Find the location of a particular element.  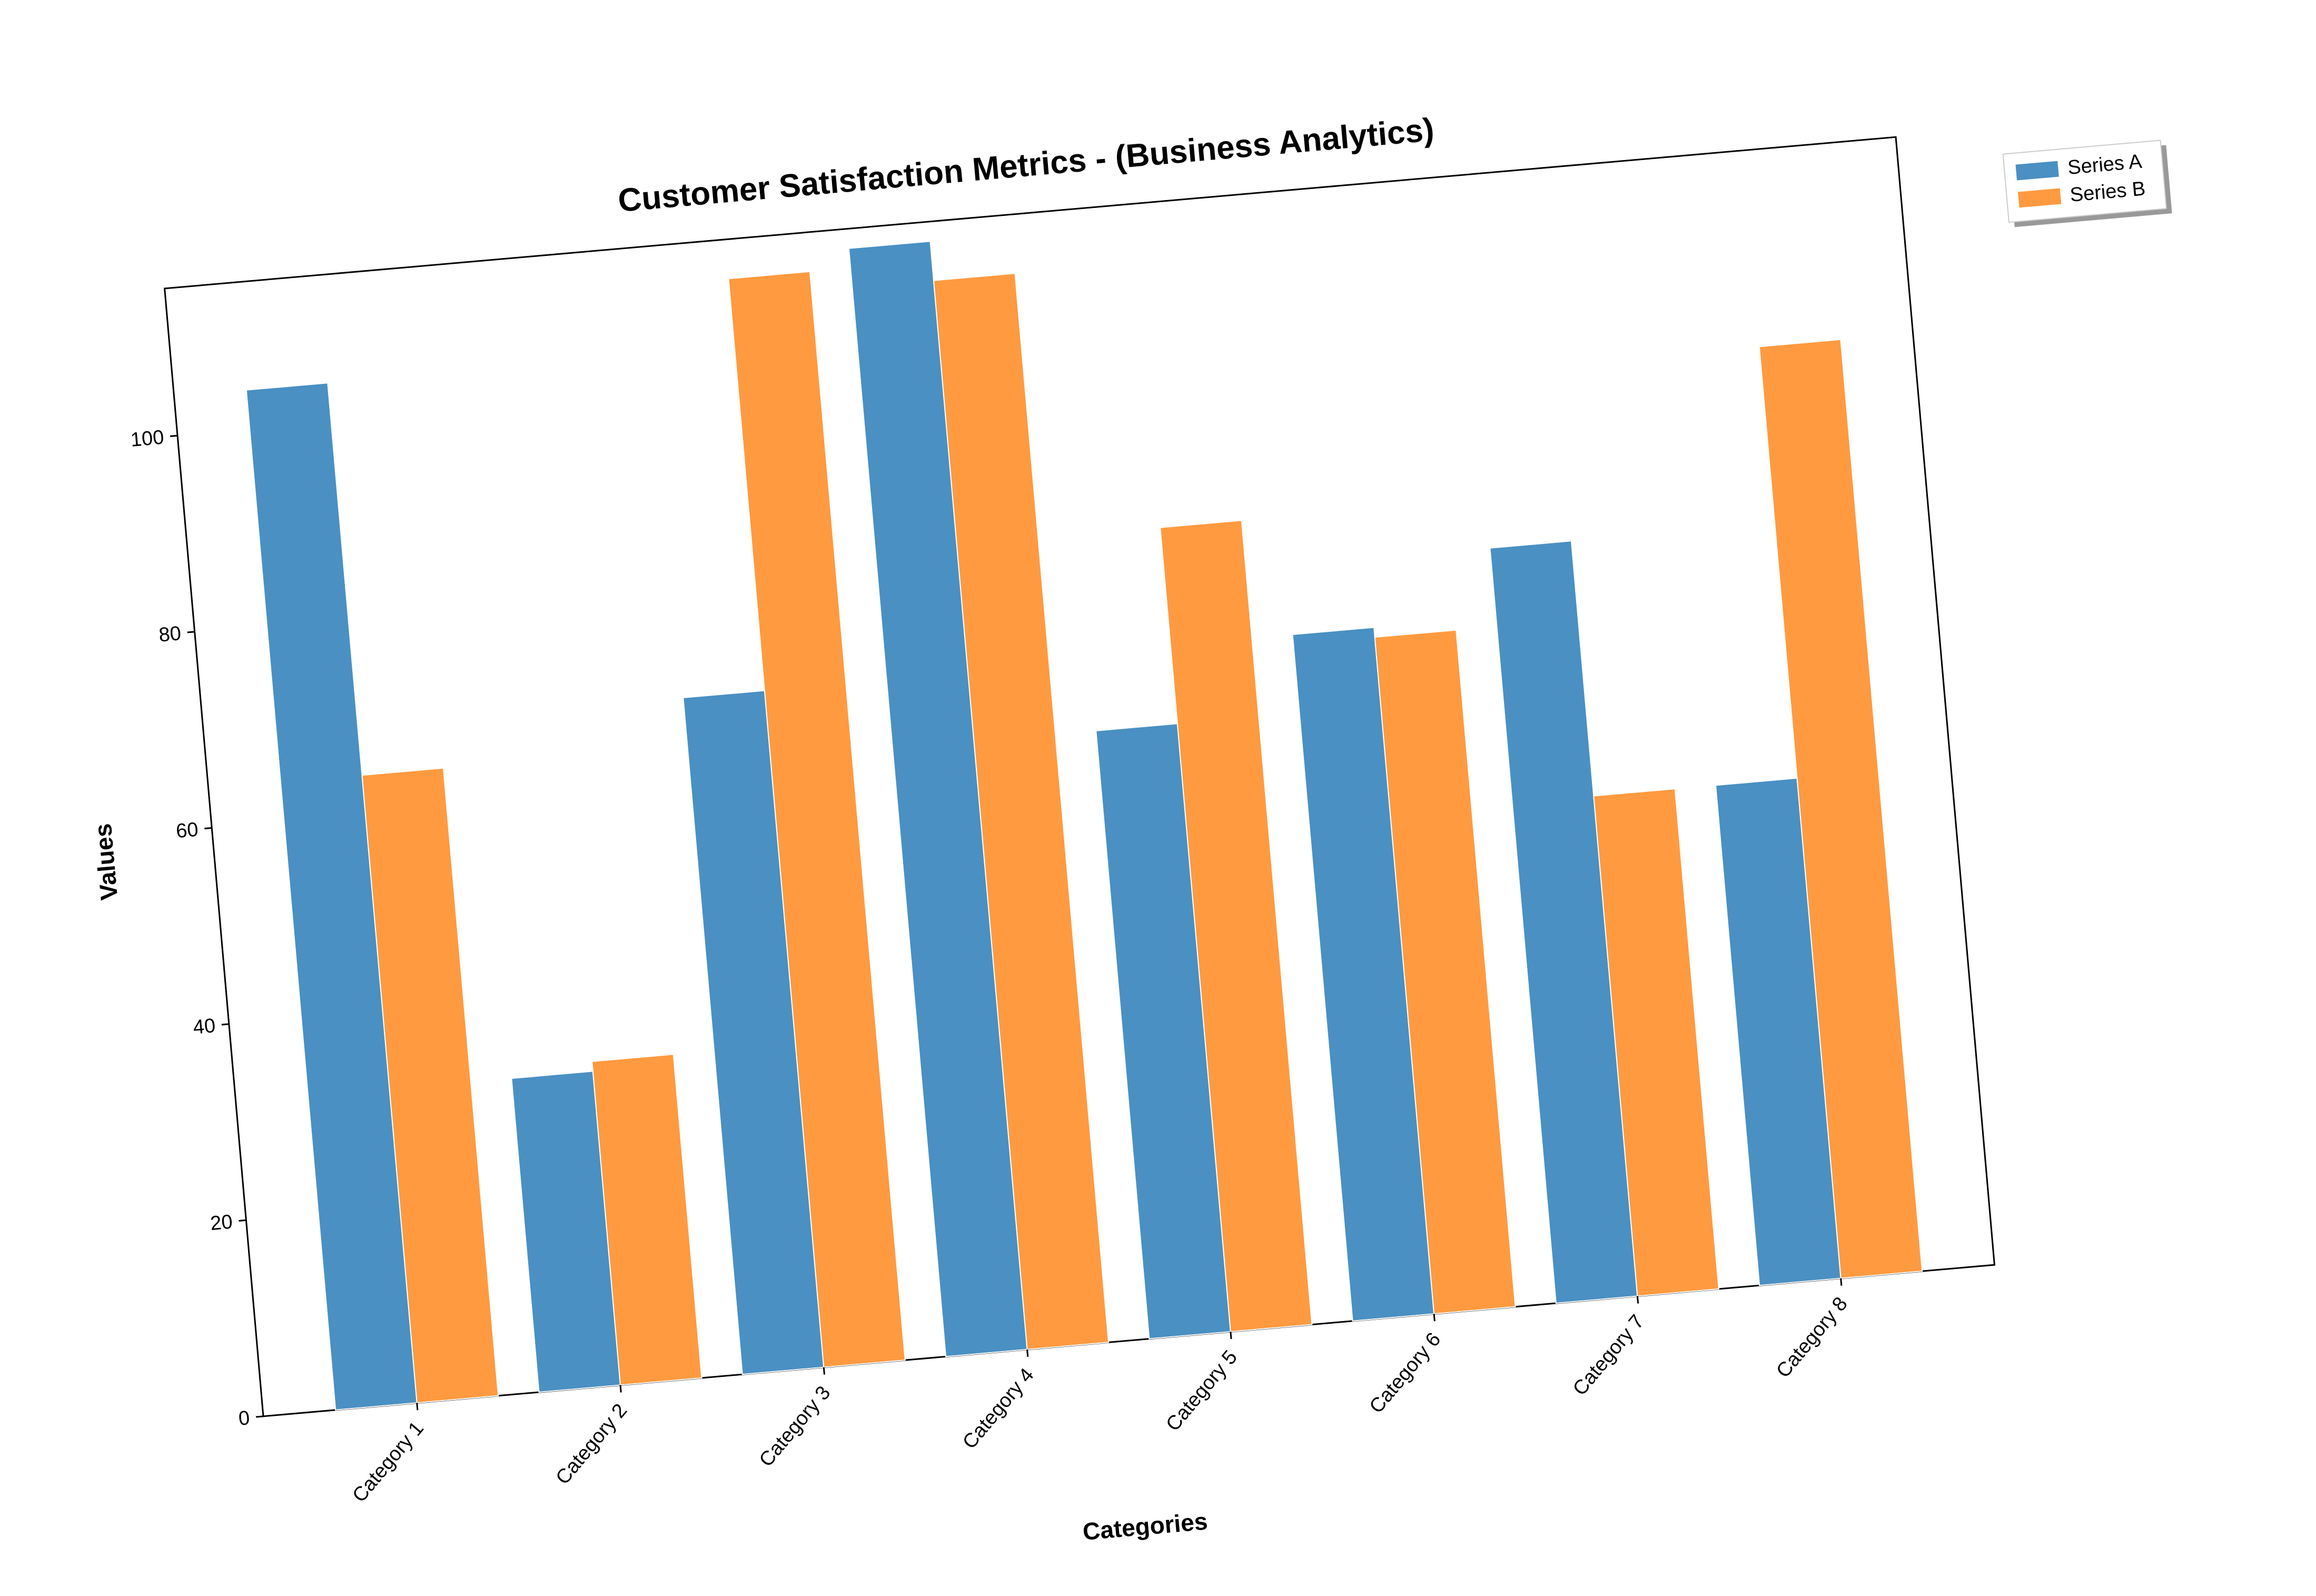

x-tick-label: Category 3 is located at coordinates (795, 1426).